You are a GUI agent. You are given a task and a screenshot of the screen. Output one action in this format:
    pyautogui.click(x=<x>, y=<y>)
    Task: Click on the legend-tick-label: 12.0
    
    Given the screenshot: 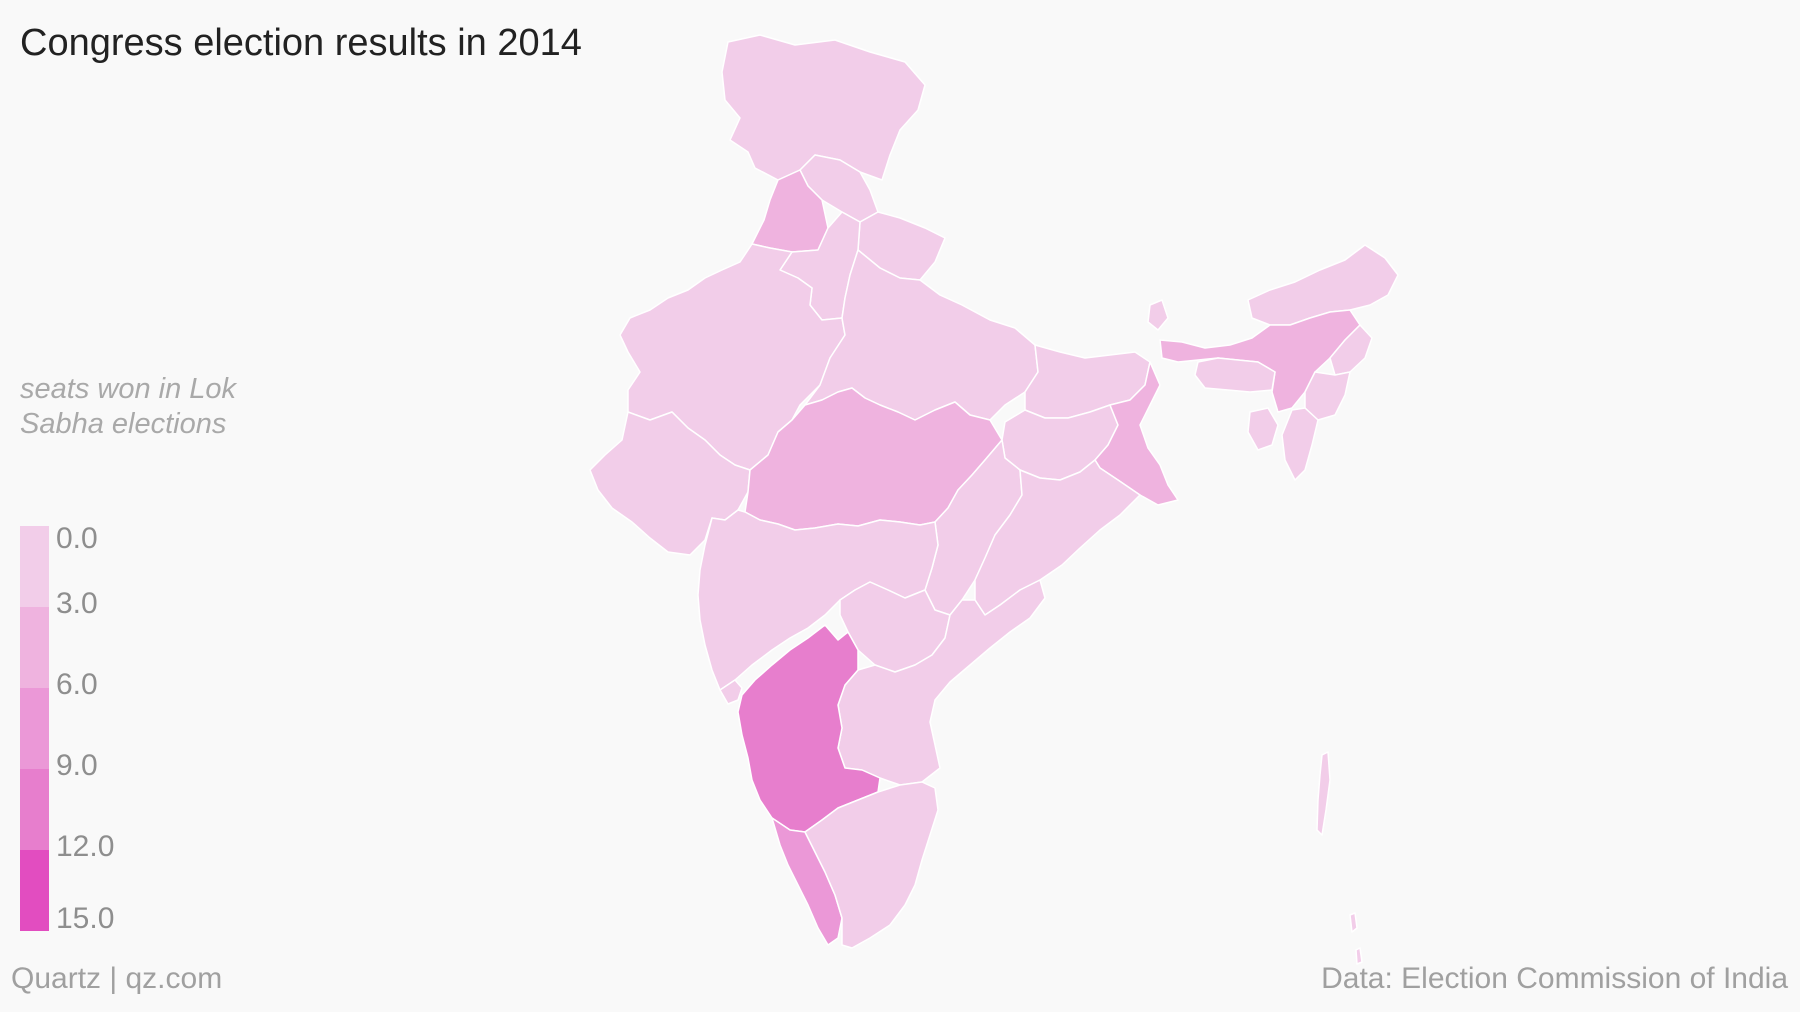 What is the action you would take?
    pyautogui.click(x=85, y=846)
    